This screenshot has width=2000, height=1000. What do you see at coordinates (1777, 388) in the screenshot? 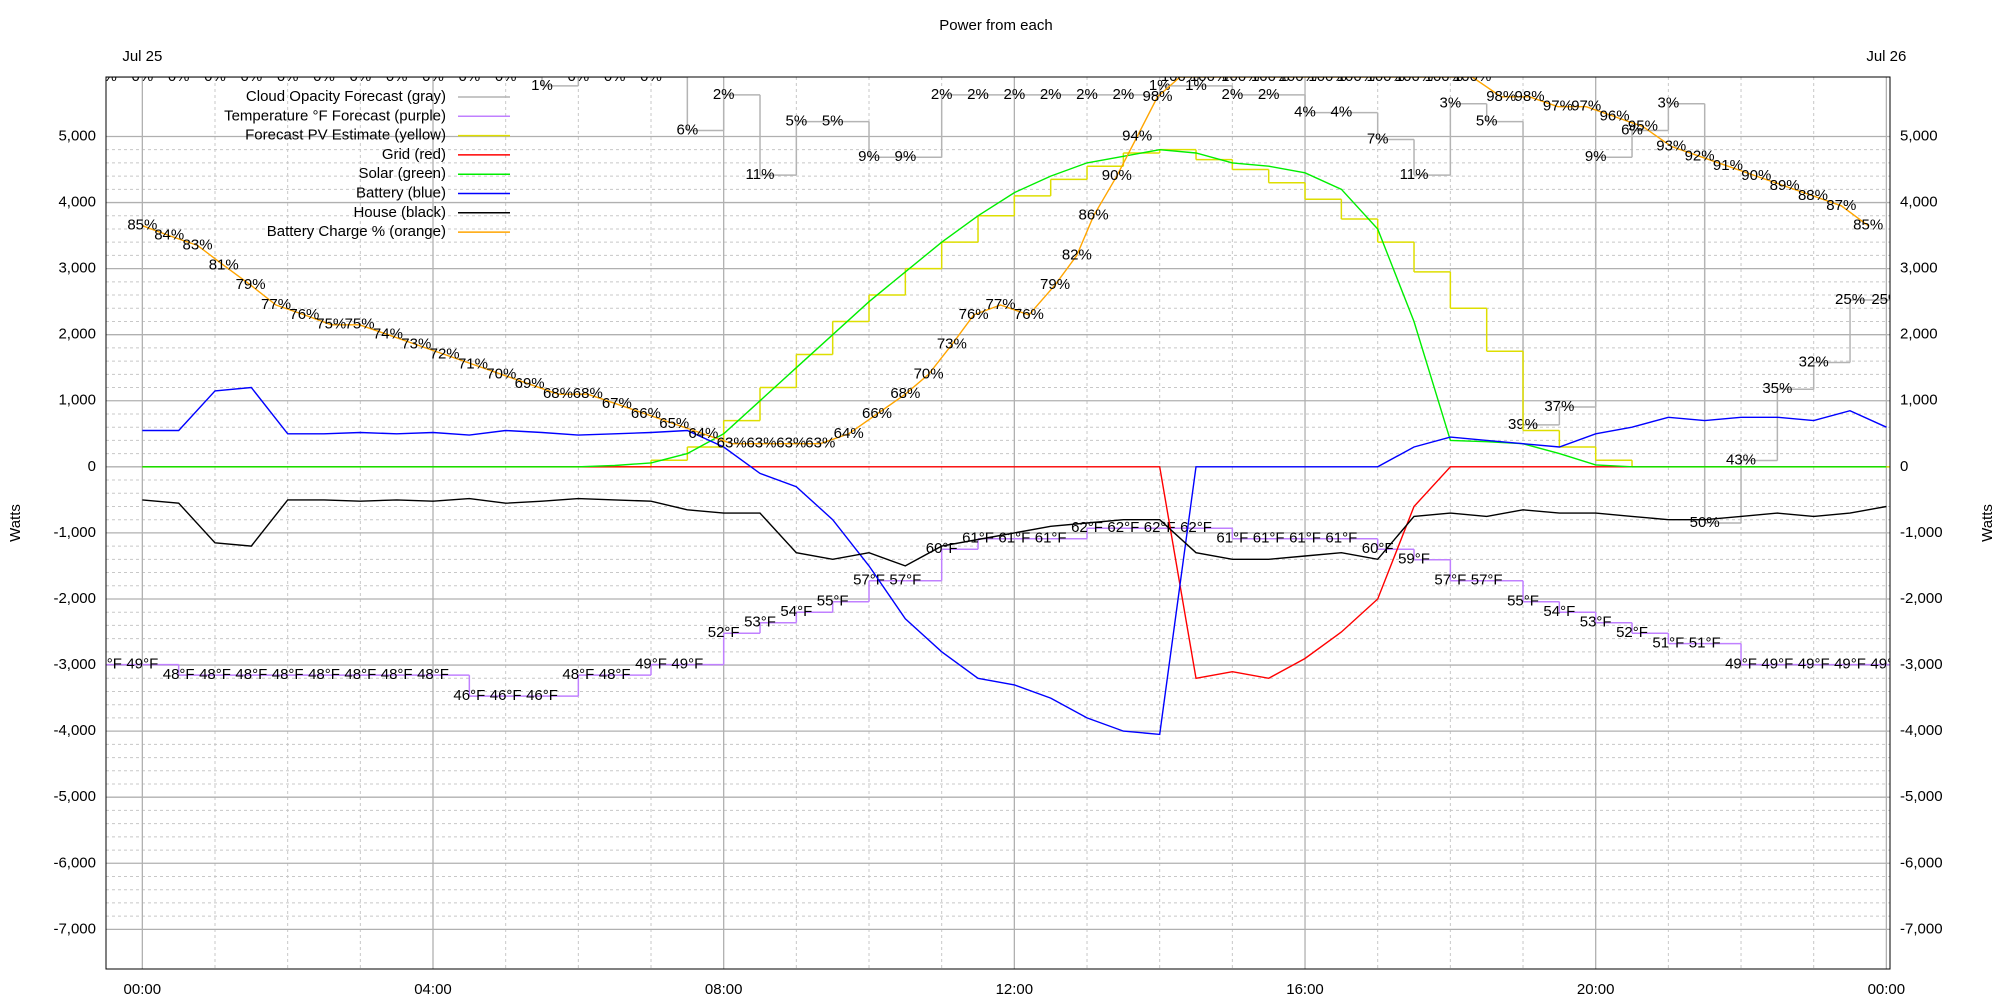
I see `value-label: 35%` at bounding box center [1777, 388].